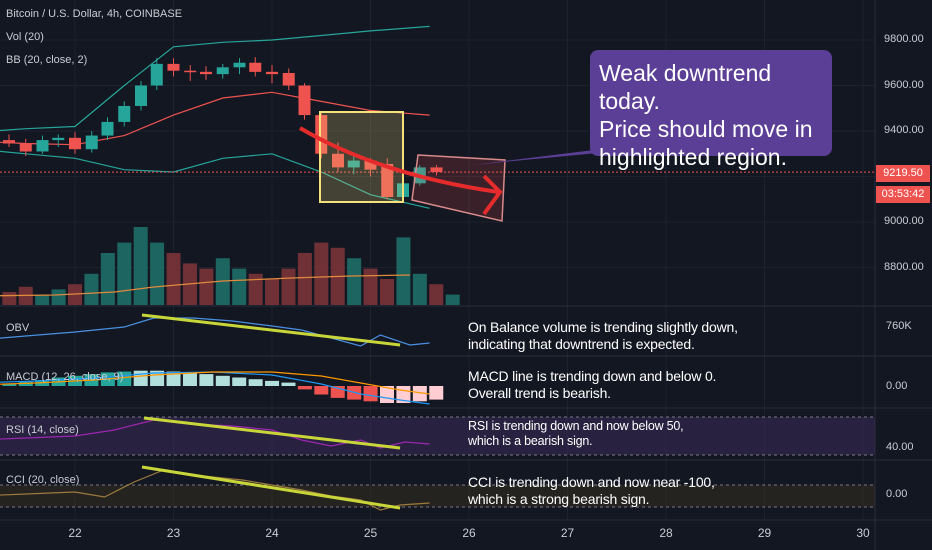 Image resolution: width=932 pixels, height=550 pixels. Describe the element at coordinates (685, 87) in the screenshot. I see `callout-line-1: Weak downtrend today.` at that location.